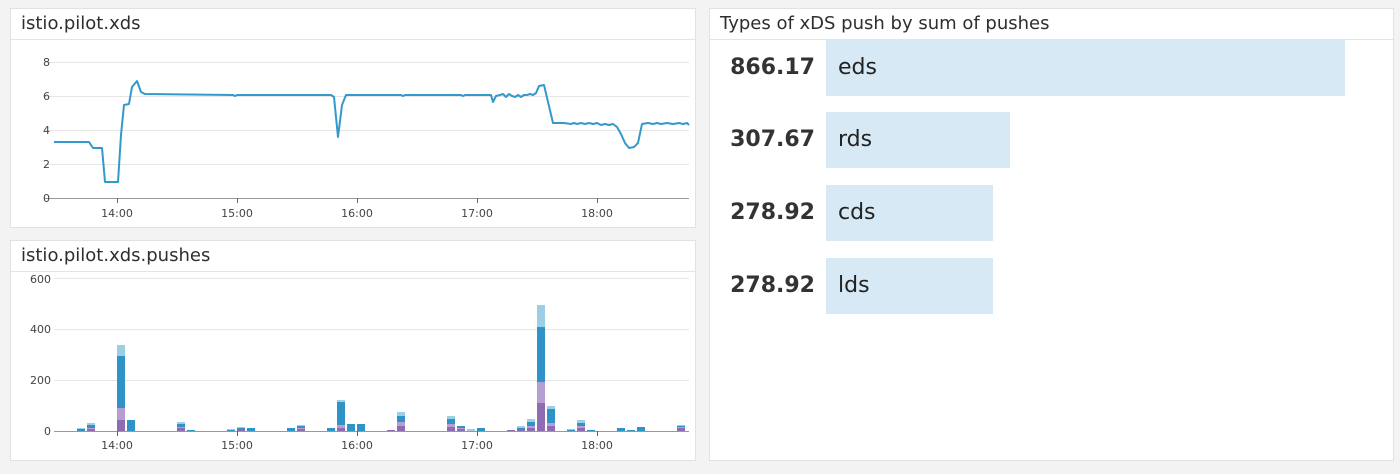  Describe the element at coordinates (854, 285) in the screenshot. I see `toplist-label: lds` at that location.